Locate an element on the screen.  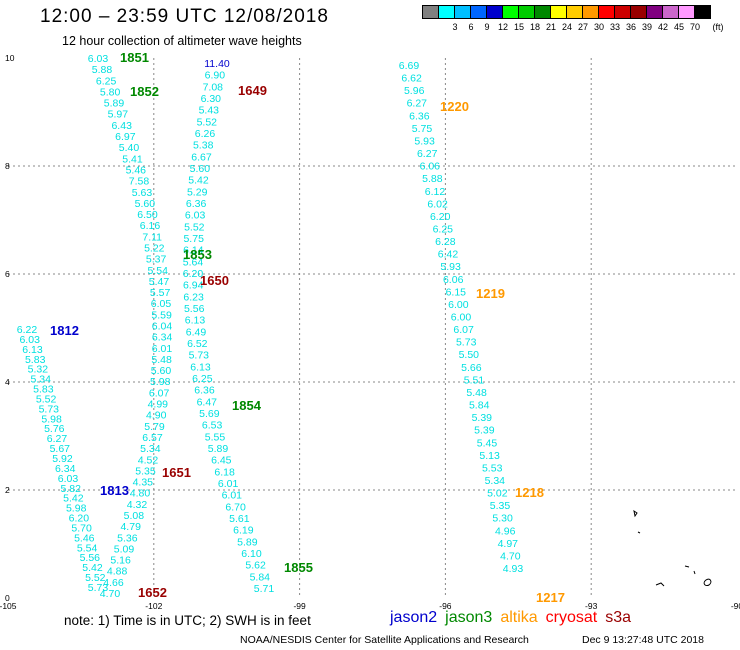
wave-height-value: 6.50 is located at coordinates (147, 215).